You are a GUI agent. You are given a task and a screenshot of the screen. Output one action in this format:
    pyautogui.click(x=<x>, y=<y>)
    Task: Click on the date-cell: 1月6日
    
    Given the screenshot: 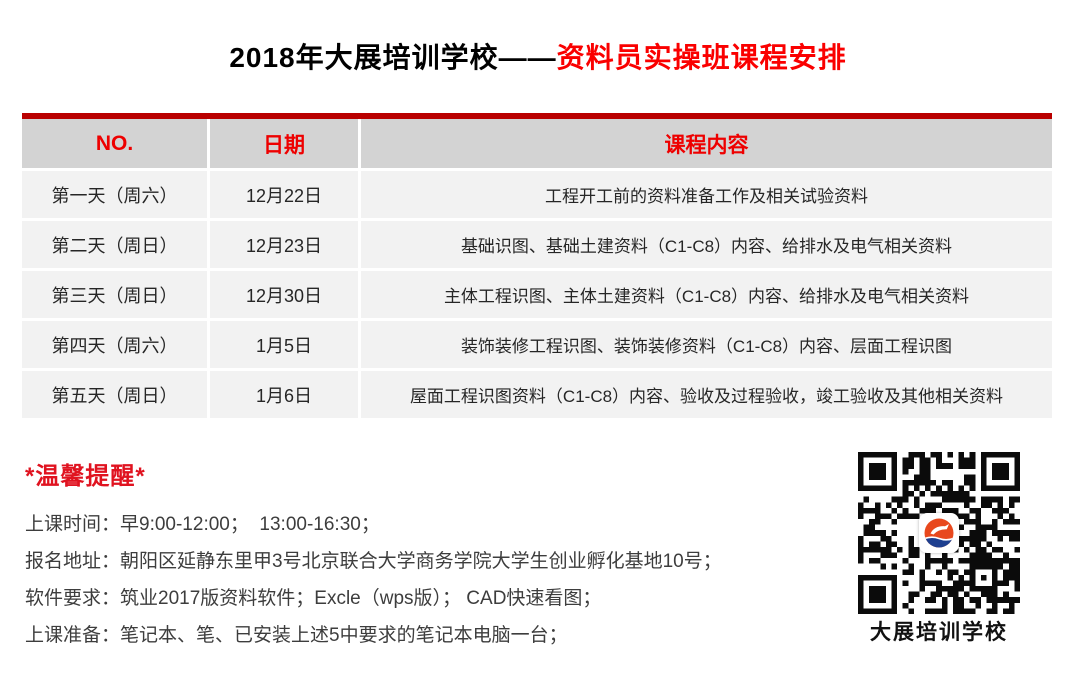 What is the action you would take?
    pyautogui.click(x=284, y=394)
    